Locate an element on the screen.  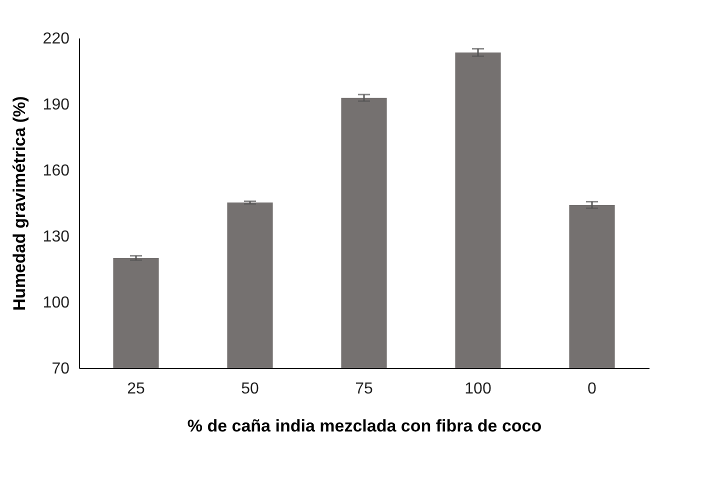
y-tick-label: 100 is located at coordinates (56, 303).